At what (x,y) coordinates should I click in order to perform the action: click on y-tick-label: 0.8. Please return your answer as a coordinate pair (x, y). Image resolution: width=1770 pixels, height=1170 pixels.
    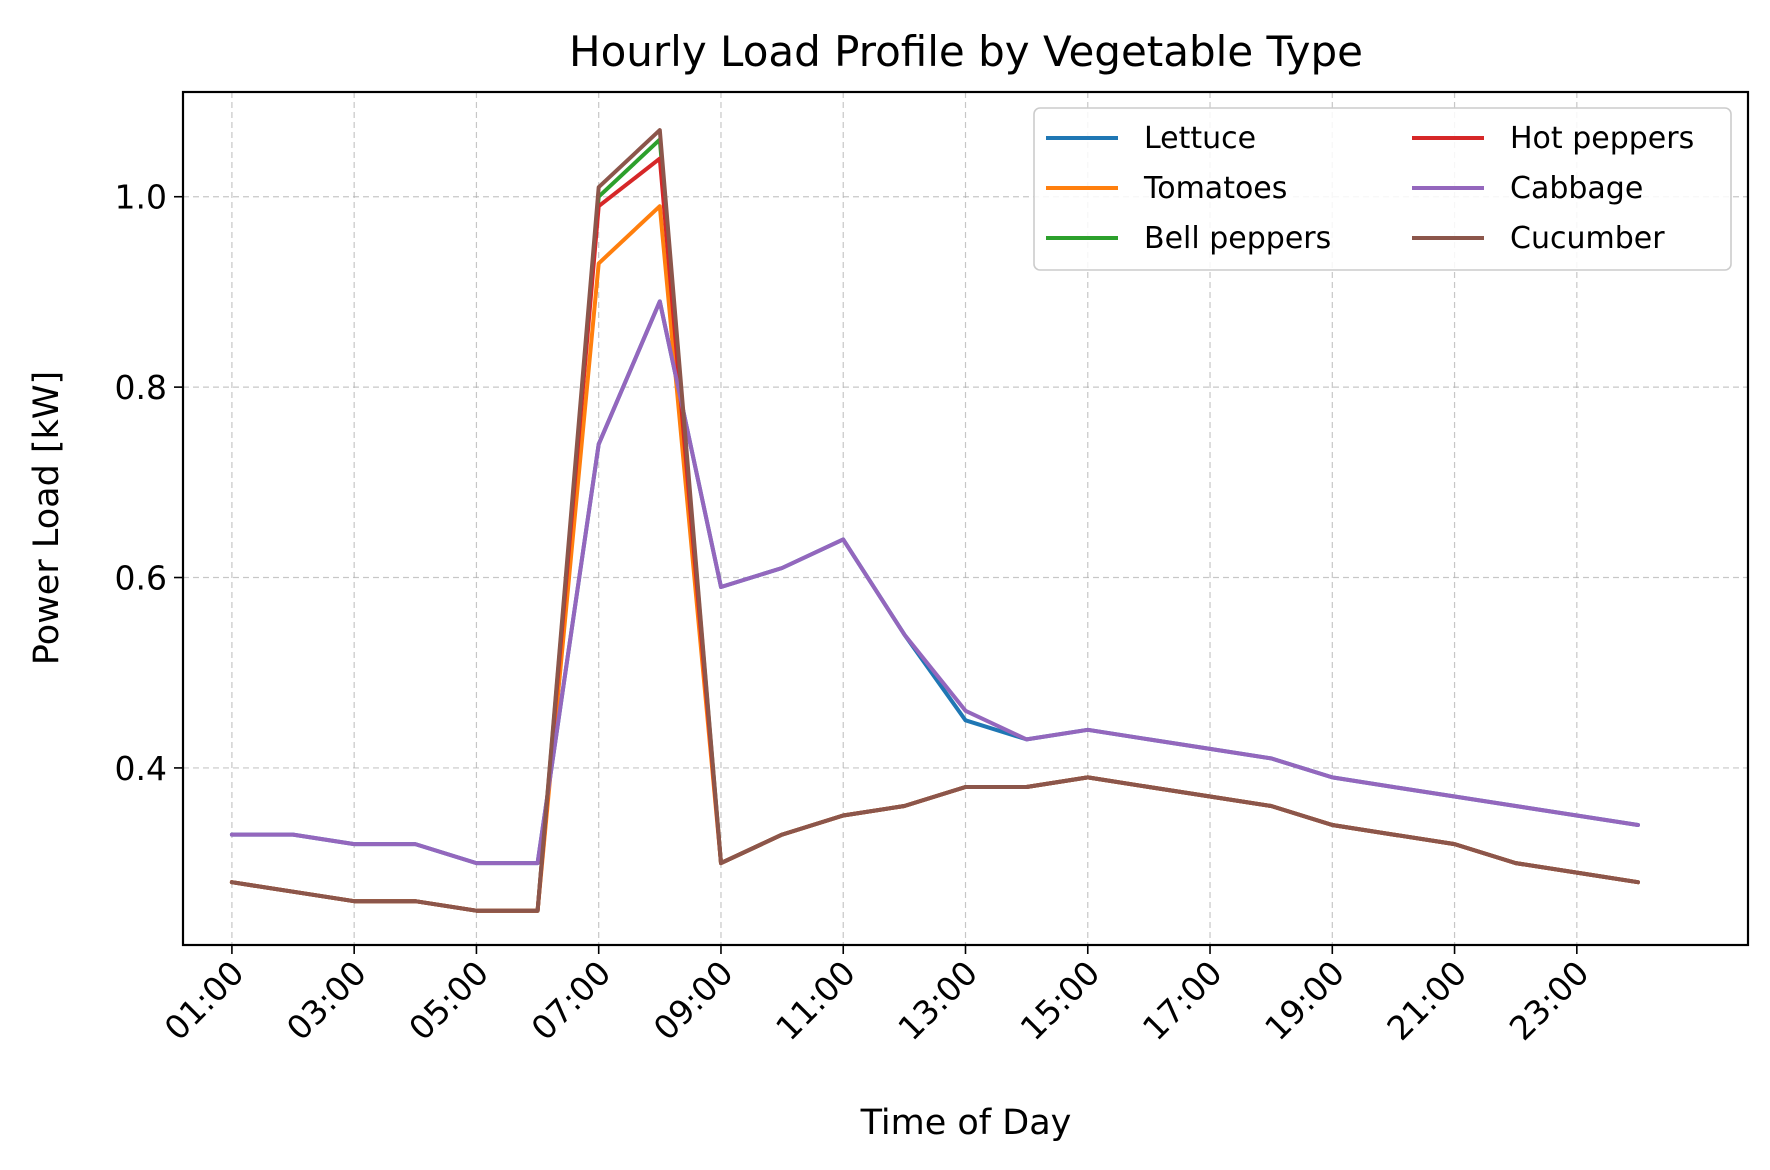
    Looking at the image, I should click on (141, 387).